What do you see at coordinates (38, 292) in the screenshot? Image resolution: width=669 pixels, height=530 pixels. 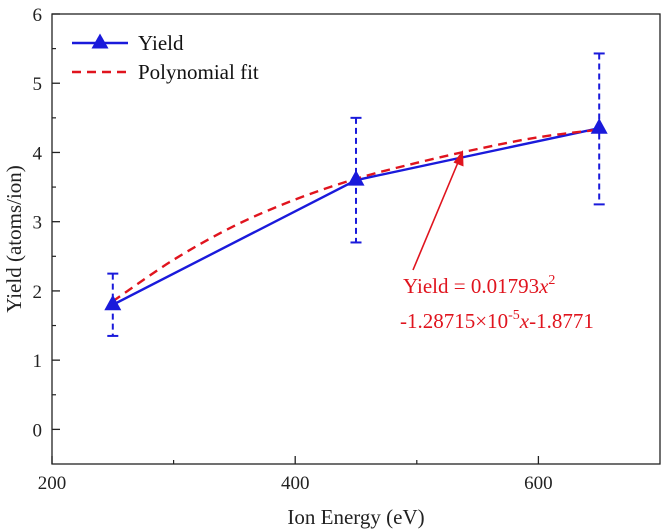 I see `y-tick-label: 2` at bounding box center [38, 292].